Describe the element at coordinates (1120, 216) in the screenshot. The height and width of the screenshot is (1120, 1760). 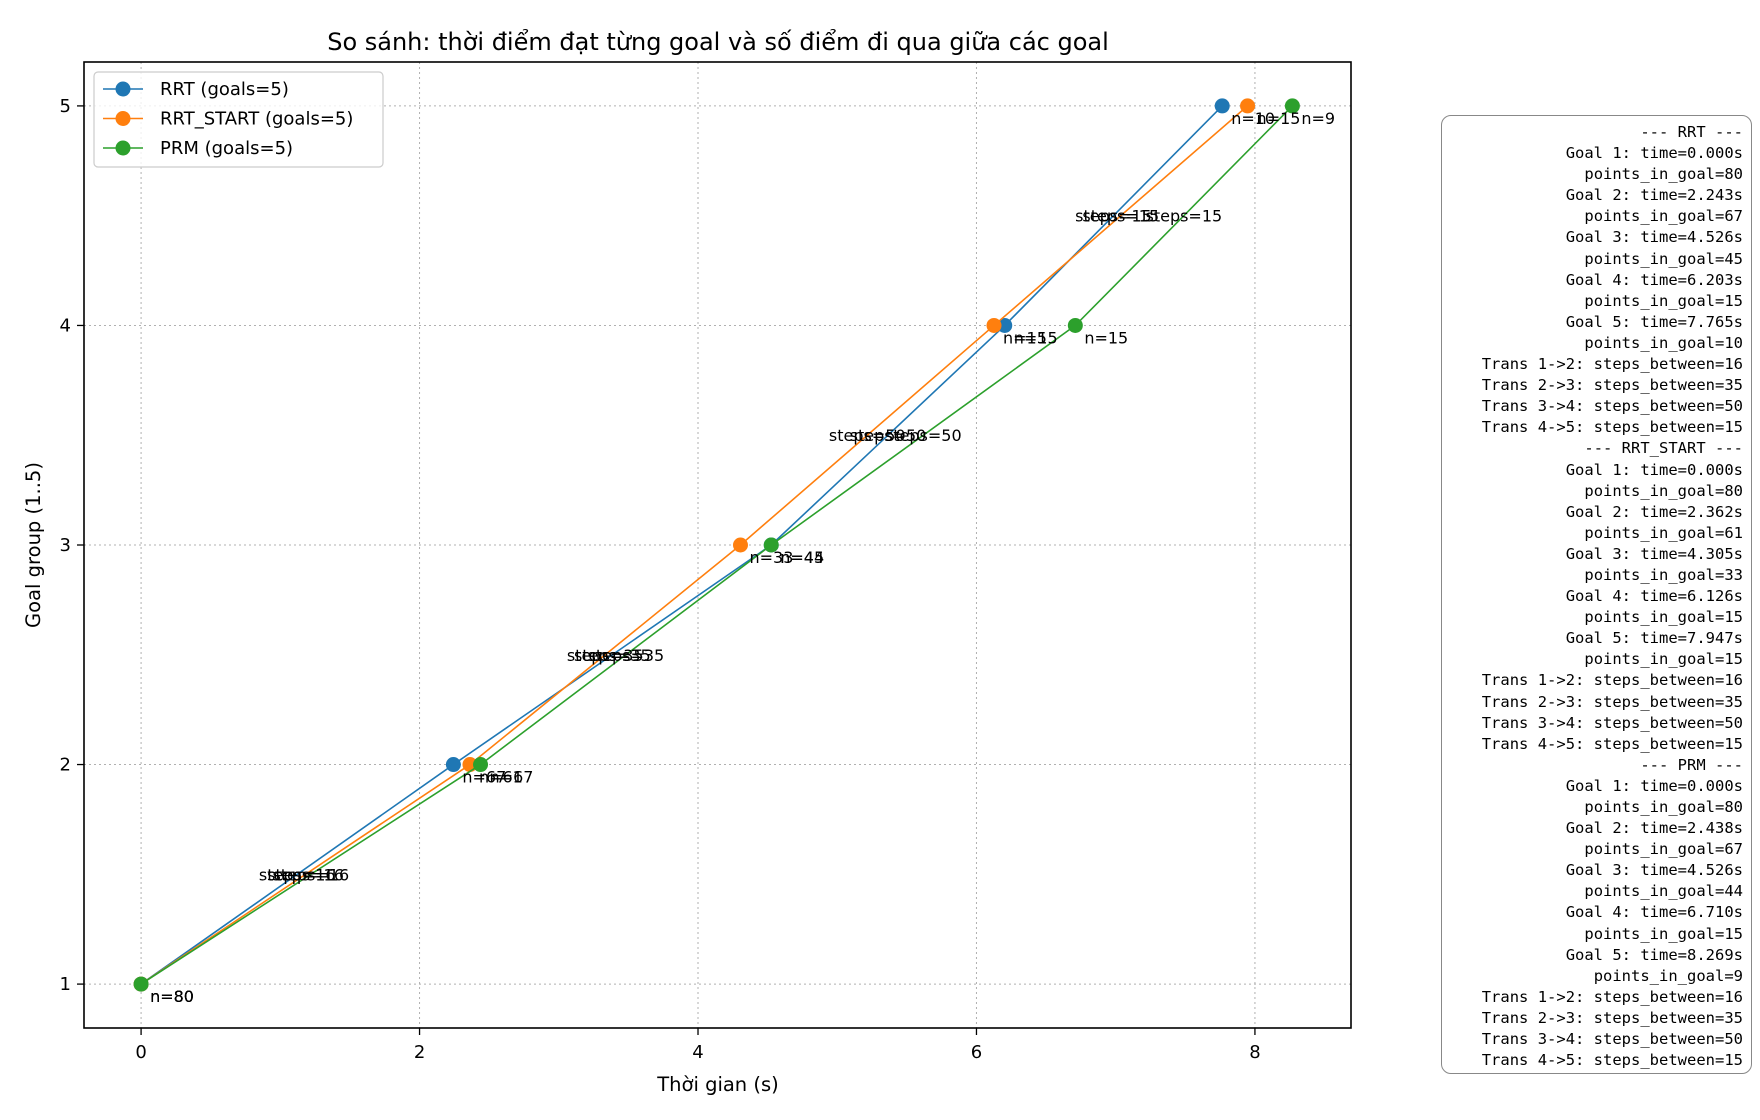
I see `step-label: steps=15` at that location.